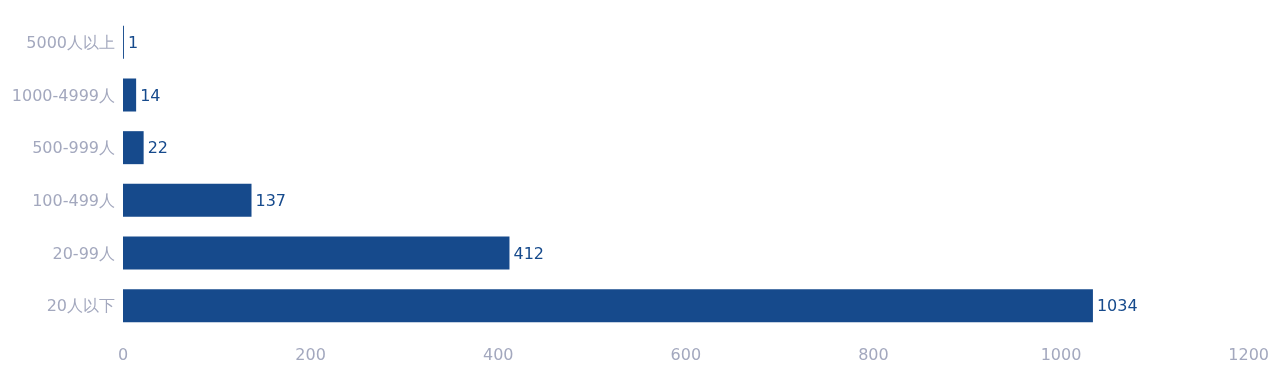 The image size is (1280, 382). Describe the element at coordinates (80, 306) in the screenshot. I see `y-tick-label: 20人以下` at that location.